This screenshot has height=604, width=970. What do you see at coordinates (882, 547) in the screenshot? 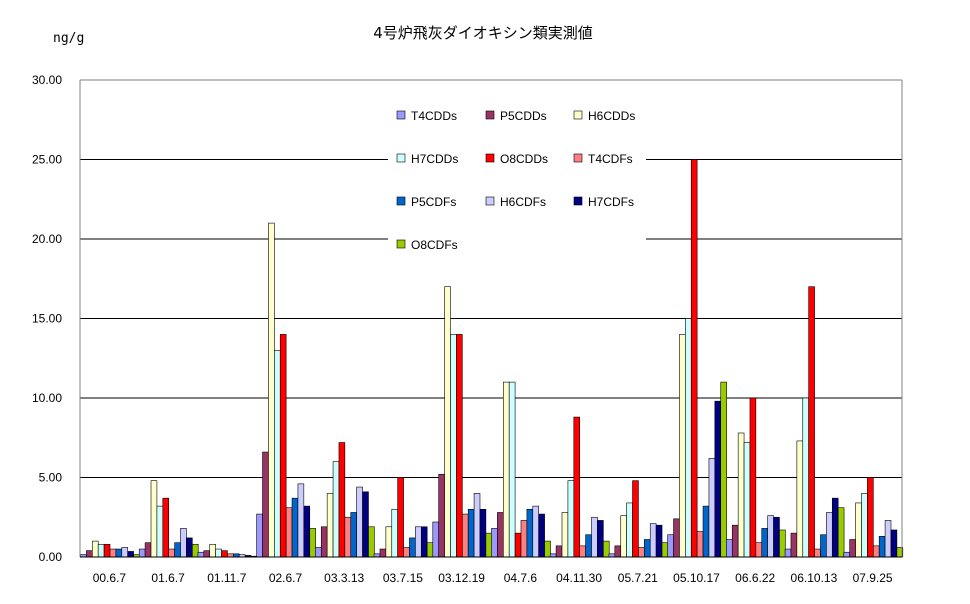
I see `bar-P5CDFs-07.9.25` at bounding box center [882, 547].